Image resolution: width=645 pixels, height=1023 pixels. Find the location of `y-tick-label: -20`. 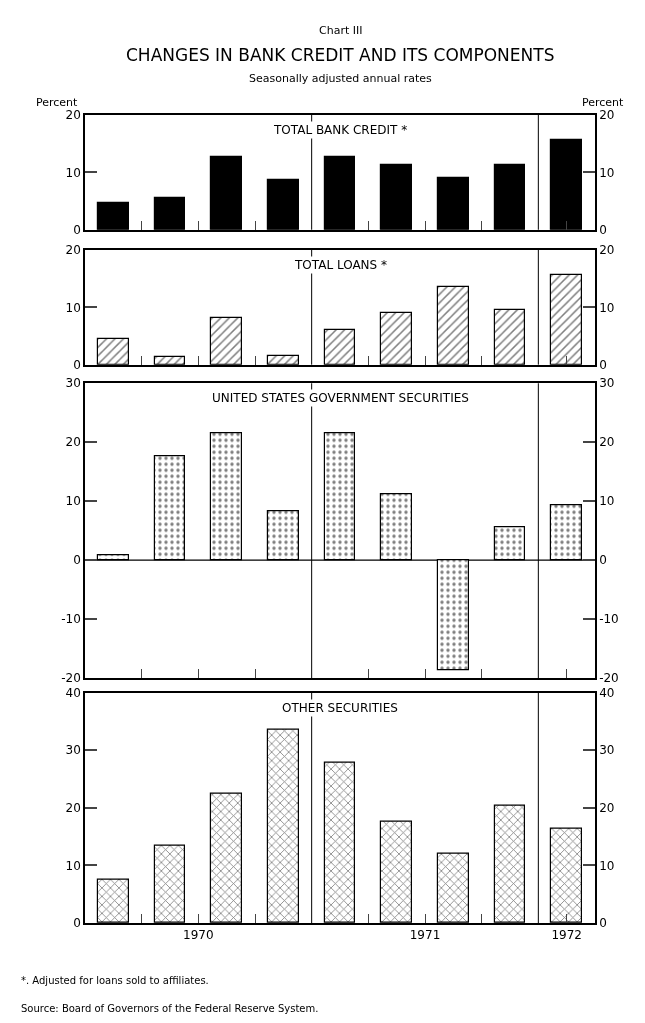

y-tick-label: -20 is located at coordinates (71, 678).